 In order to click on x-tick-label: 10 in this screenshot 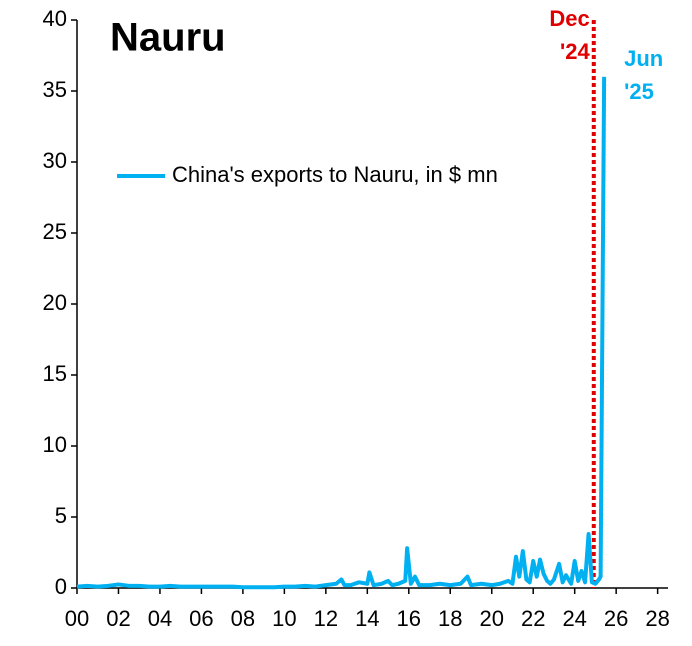, I will do `click(284, 618)`.